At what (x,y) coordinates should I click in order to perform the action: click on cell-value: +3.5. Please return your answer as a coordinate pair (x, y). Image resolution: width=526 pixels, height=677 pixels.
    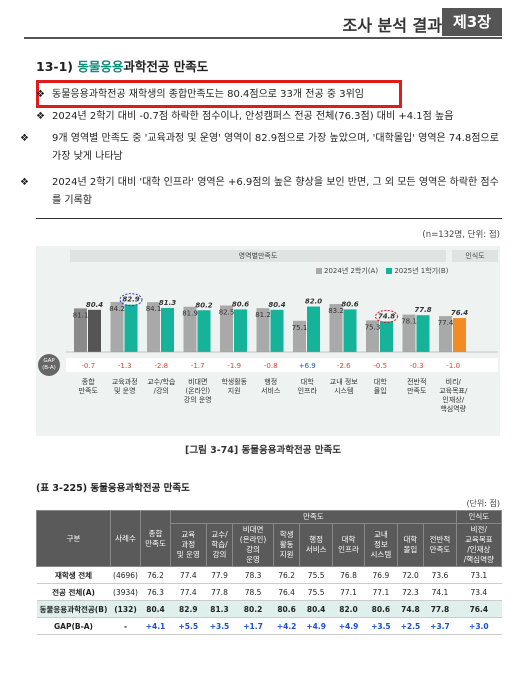
    Looking at the image, I should click on (381, 626).